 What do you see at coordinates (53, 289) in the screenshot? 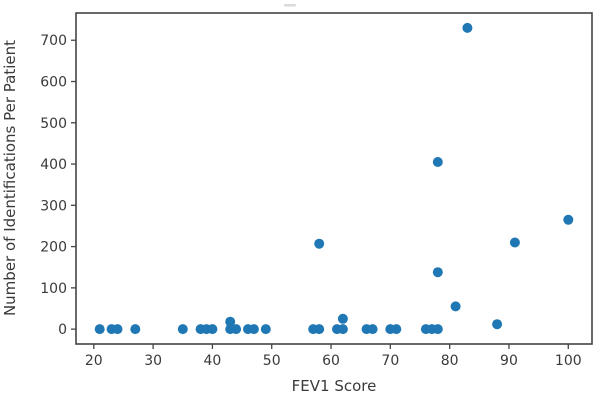
I see `y-tick-label: 100` at bounding box center [53, 289].